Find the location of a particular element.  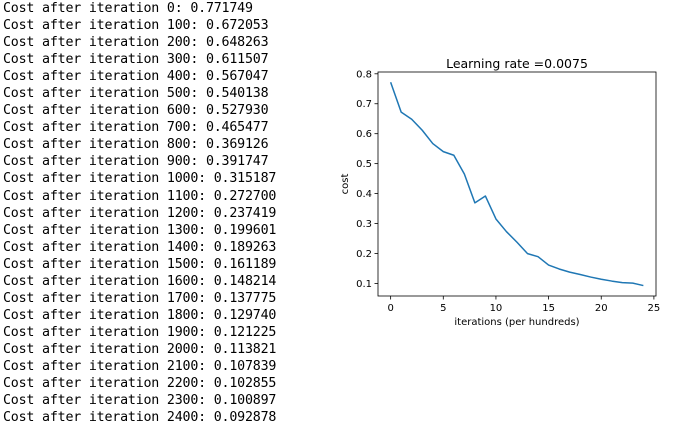

y-tick-label: 0.5 is located at coordinates (364, 164).